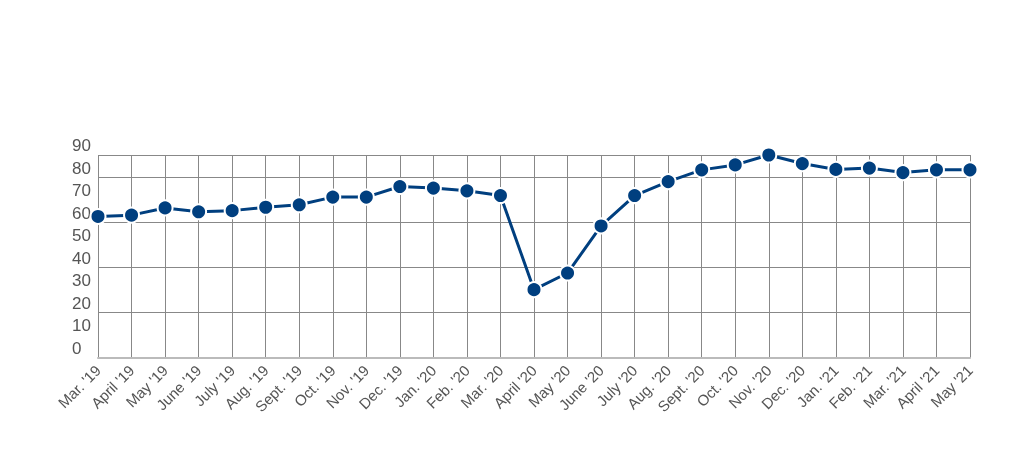  Describe the element at coordinates (81, 326) in the screenshot. I see `y-tick-label: 10` at that location.